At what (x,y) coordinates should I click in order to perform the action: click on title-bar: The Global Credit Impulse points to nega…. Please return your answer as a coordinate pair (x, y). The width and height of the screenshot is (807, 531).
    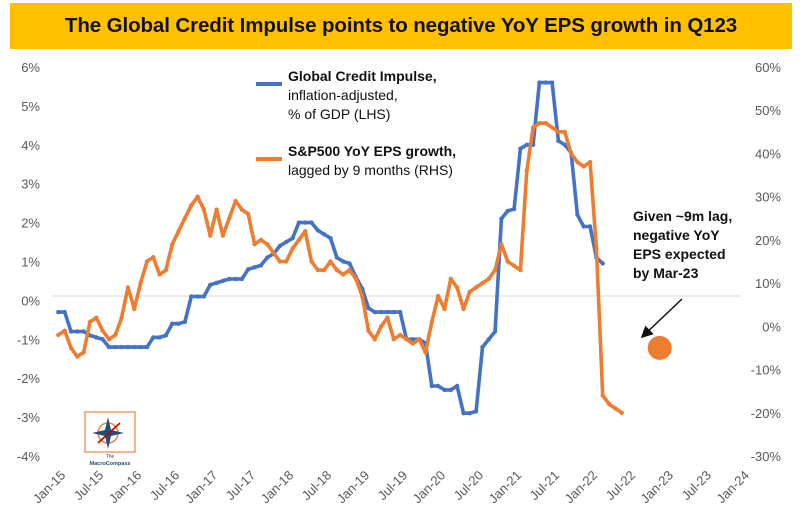
    Looking at the image, I should click on (401, 26).